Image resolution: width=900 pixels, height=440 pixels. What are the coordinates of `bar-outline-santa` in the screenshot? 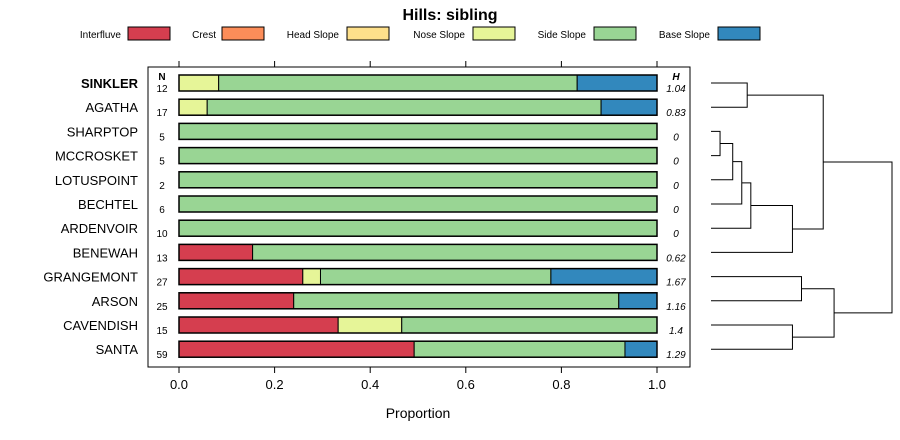 It's located at (418, 349).